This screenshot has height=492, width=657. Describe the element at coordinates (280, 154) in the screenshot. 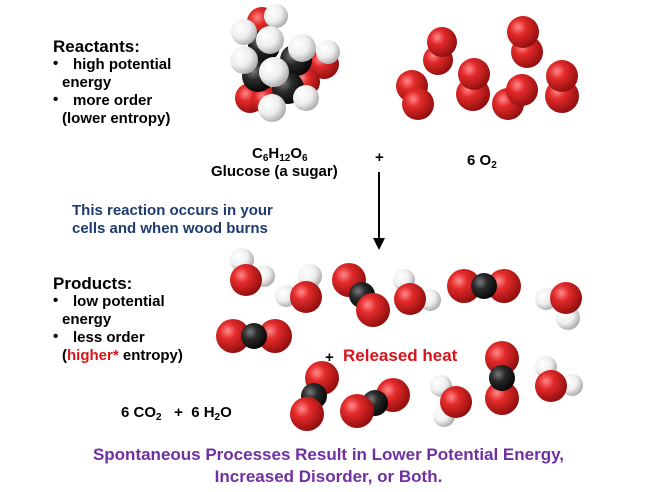

I see `glucose-formula: C6H12O6` at that location.